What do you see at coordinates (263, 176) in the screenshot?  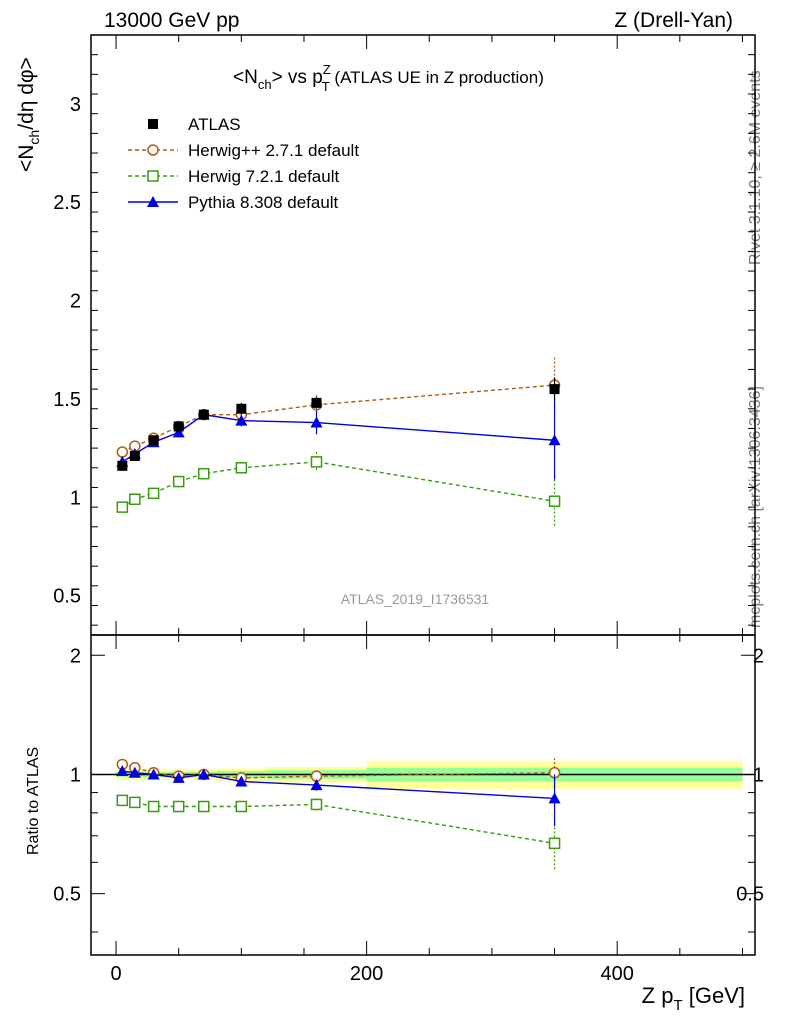 I see `legend-label-herwig-7-2-1-default: Herwig 7.2.1 default` at bounding box center [263, 176].